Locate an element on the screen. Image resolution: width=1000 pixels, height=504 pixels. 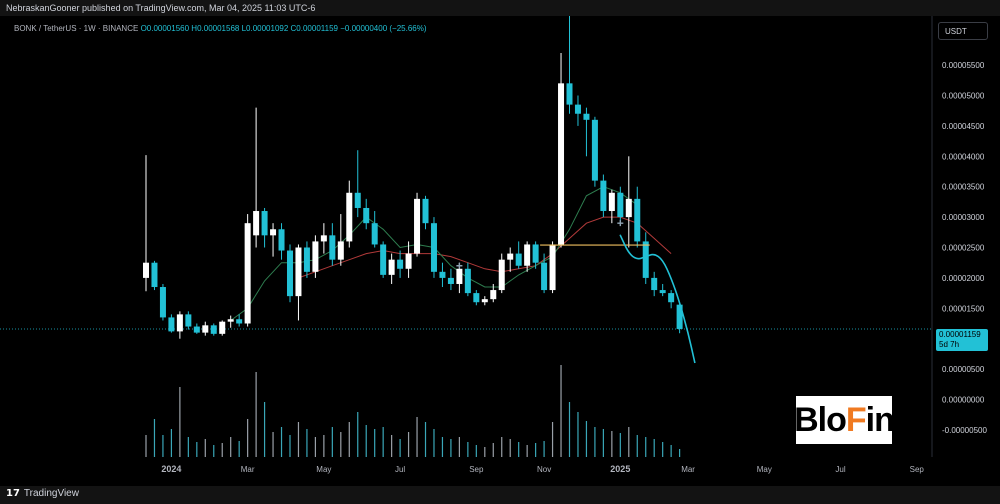
x-tick-label: Jul is located at coordinates (840, 469).